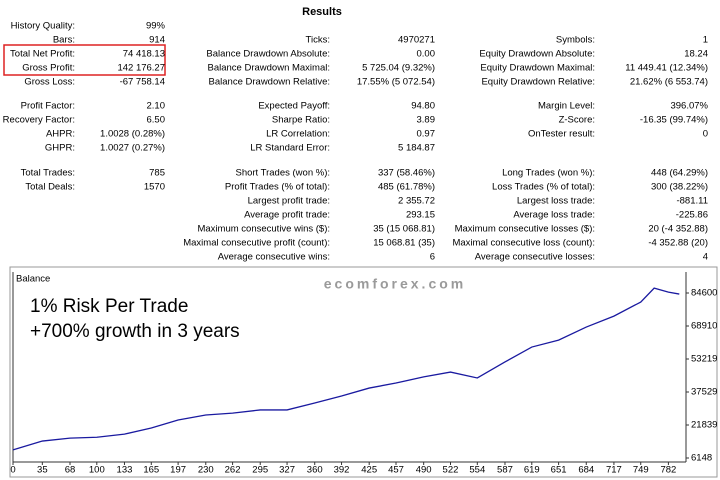 The image size is (720, 480). I want to click on stat-label: Symbols:, so click(575, 40).